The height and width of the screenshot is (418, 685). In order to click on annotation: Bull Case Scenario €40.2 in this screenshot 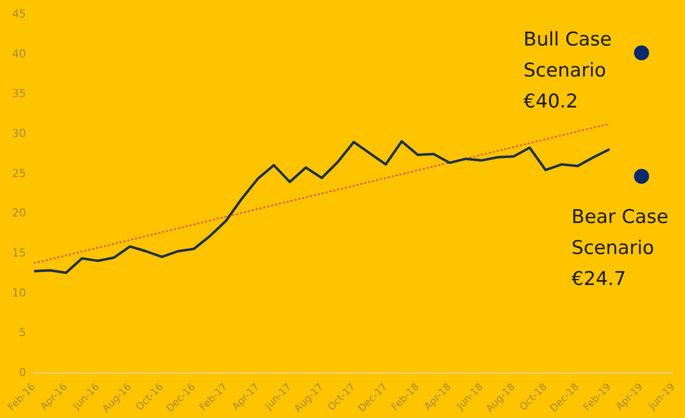, I will do `click(568, 70)`.